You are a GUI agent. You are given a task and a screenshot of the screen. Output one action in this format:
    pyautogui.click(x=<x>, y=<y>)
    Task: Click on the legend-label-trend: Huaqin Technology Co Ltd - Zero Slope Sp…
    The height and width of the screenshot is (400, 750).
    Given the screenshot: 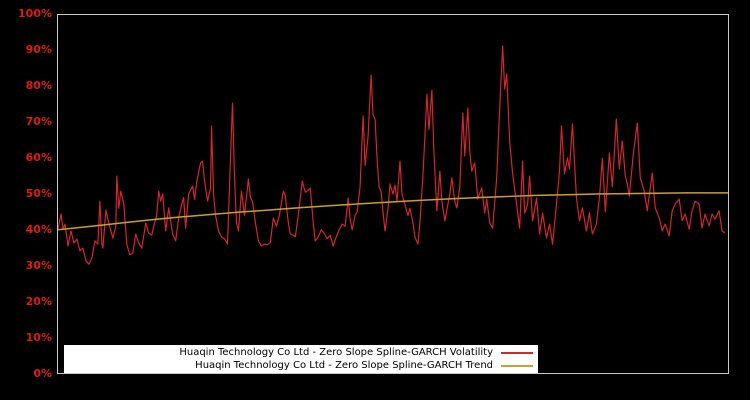 What is the action you would take?
    pyautogui.click(x=344, y=365)
    